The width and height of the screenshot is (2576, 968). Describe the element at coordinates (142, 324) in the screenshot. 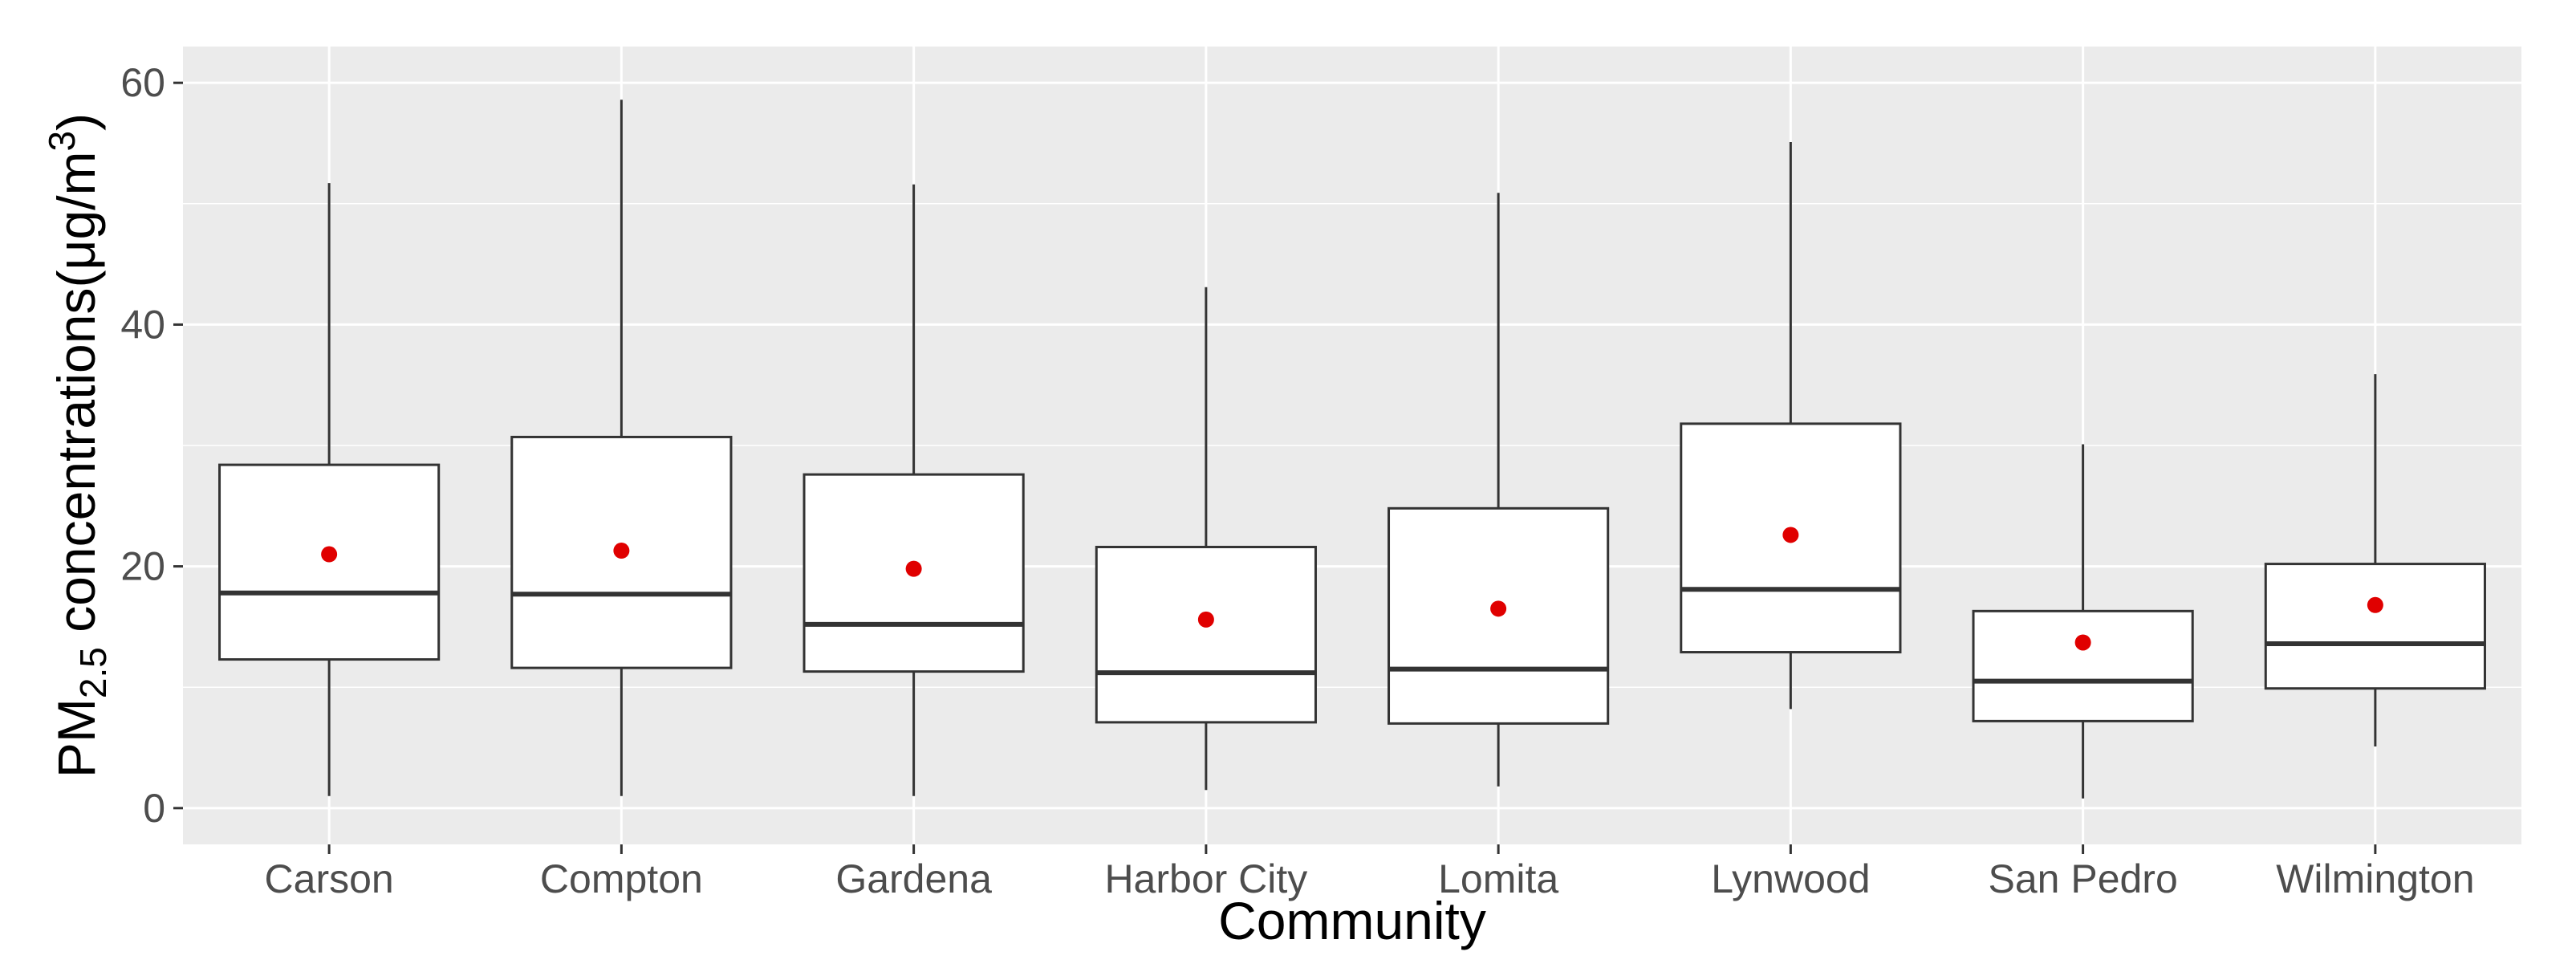

I see `y-tick-label: 40` at that location.